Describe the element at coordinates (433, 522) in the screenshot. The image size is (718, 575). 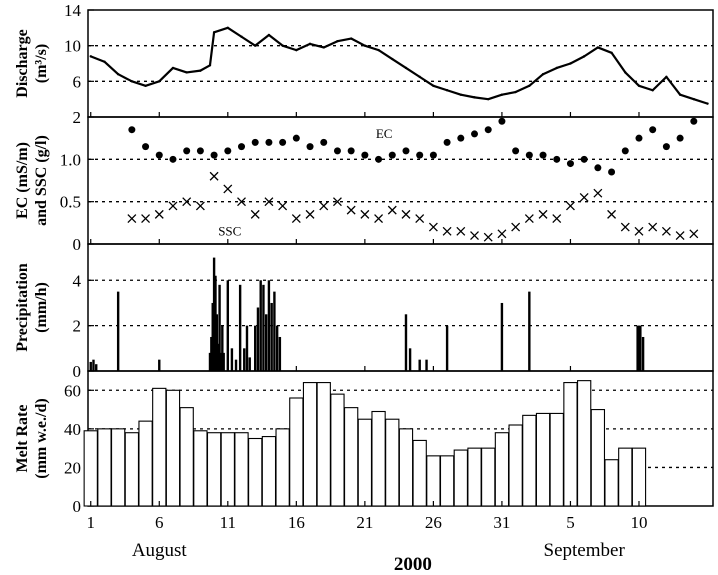
I see `x-tick-label: 26` at that location.